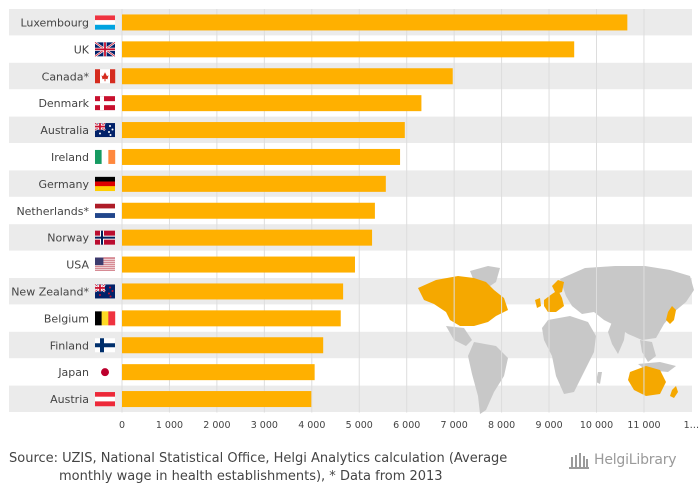 Image resolution: width=700 pixels, height=500 pixels. Describe the element at coordinates (643, 425) in the screenshot. I see `x-tick-label: 11 000` at that location.